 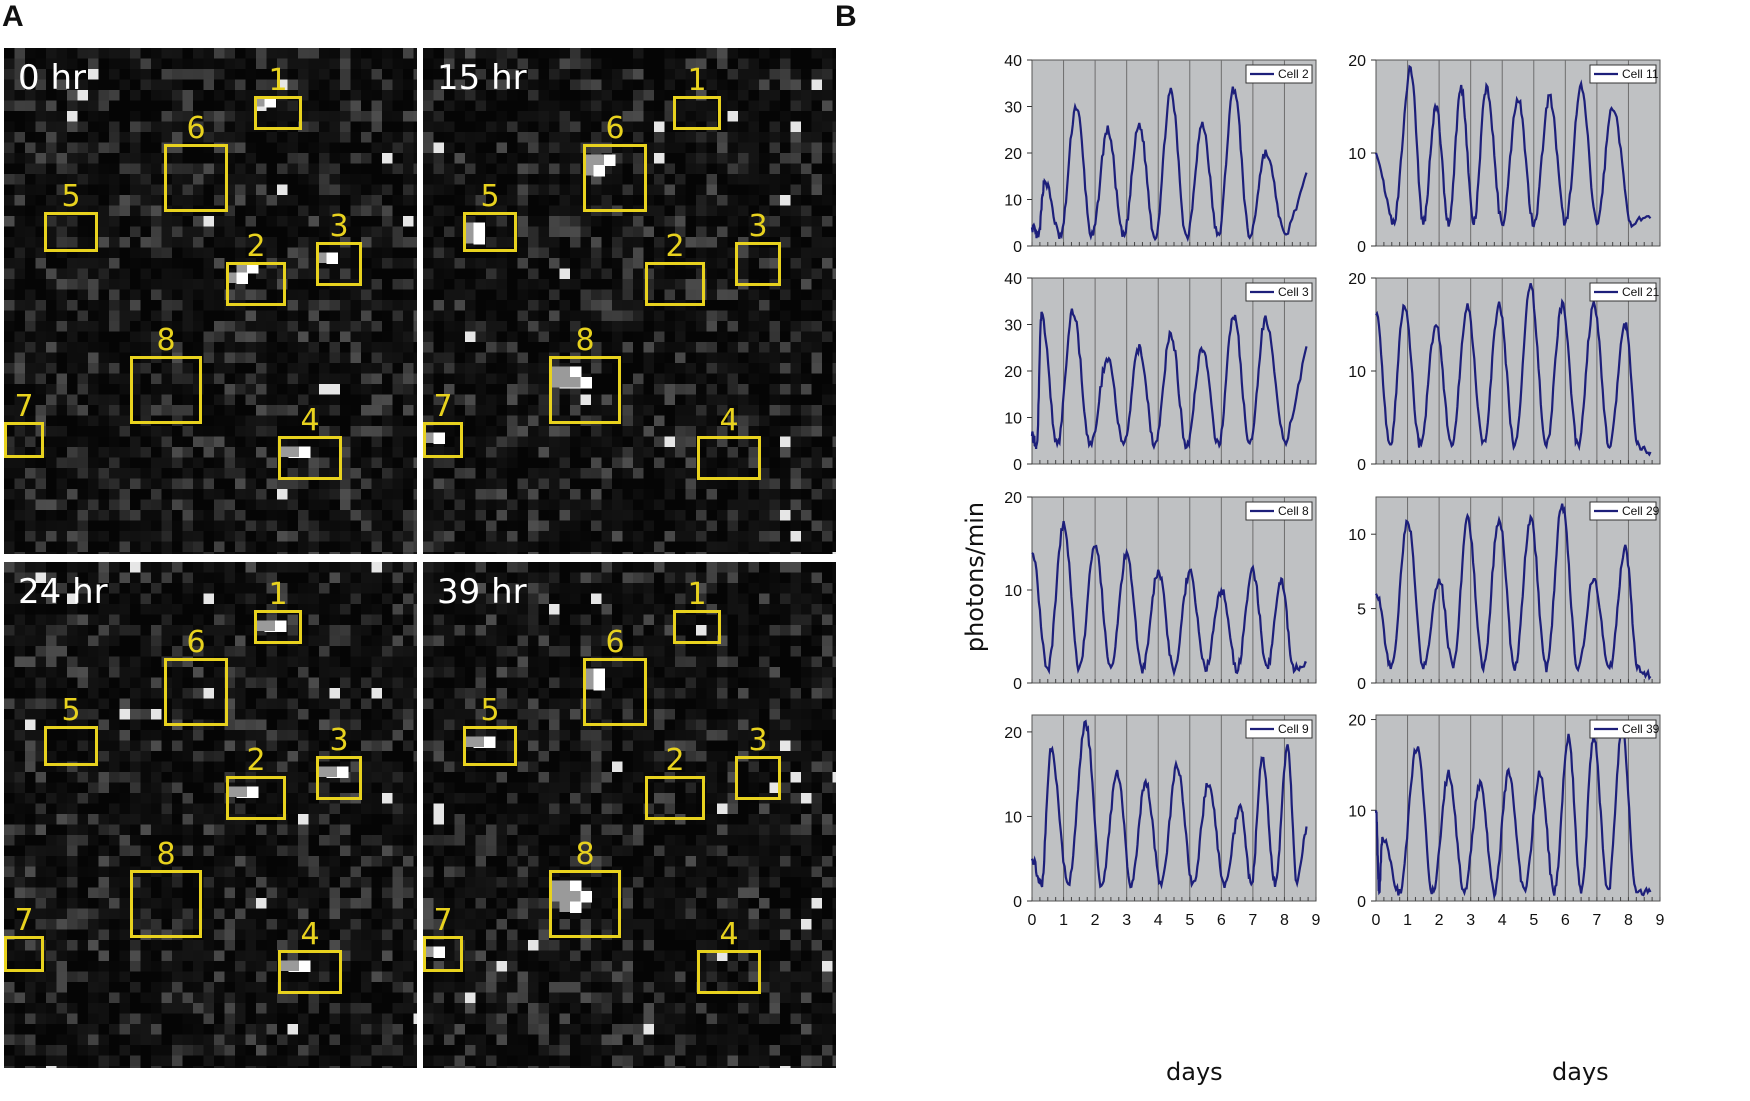 What do you see at coordinates (259, 625) in the screenshot?
I see `glow-pixel` at bounding box center [259, 625].